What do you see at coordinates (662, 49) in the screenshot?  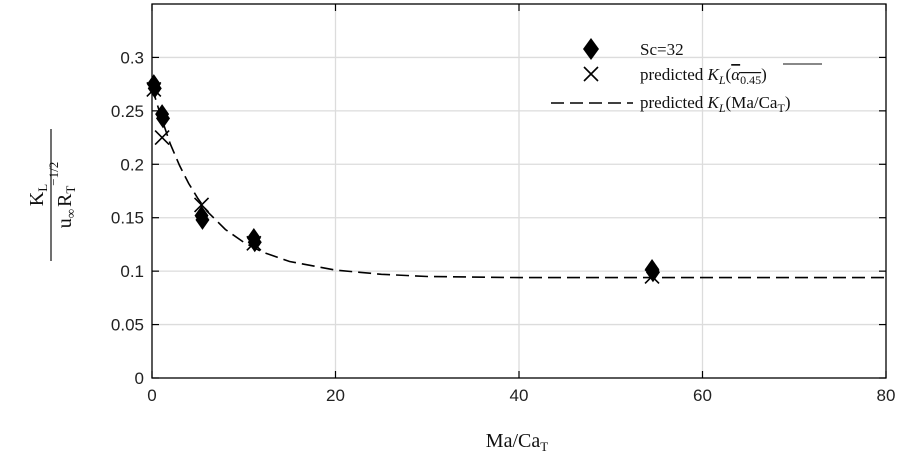 I see `legend-label-sc32: Sc=32` at bounding box center [662, 49].